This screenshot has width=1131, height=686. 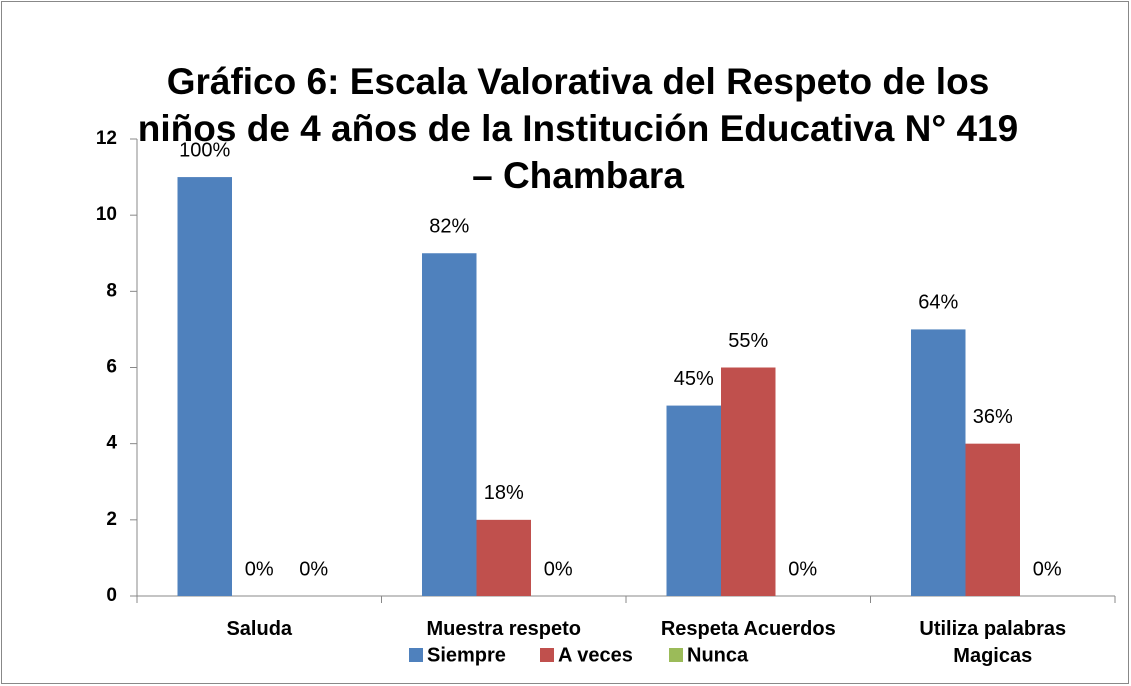 What do you see at coordinates (718, 655) in the screenshot?
I see `legend-label: Nunca` at bounding box center [718, 655].